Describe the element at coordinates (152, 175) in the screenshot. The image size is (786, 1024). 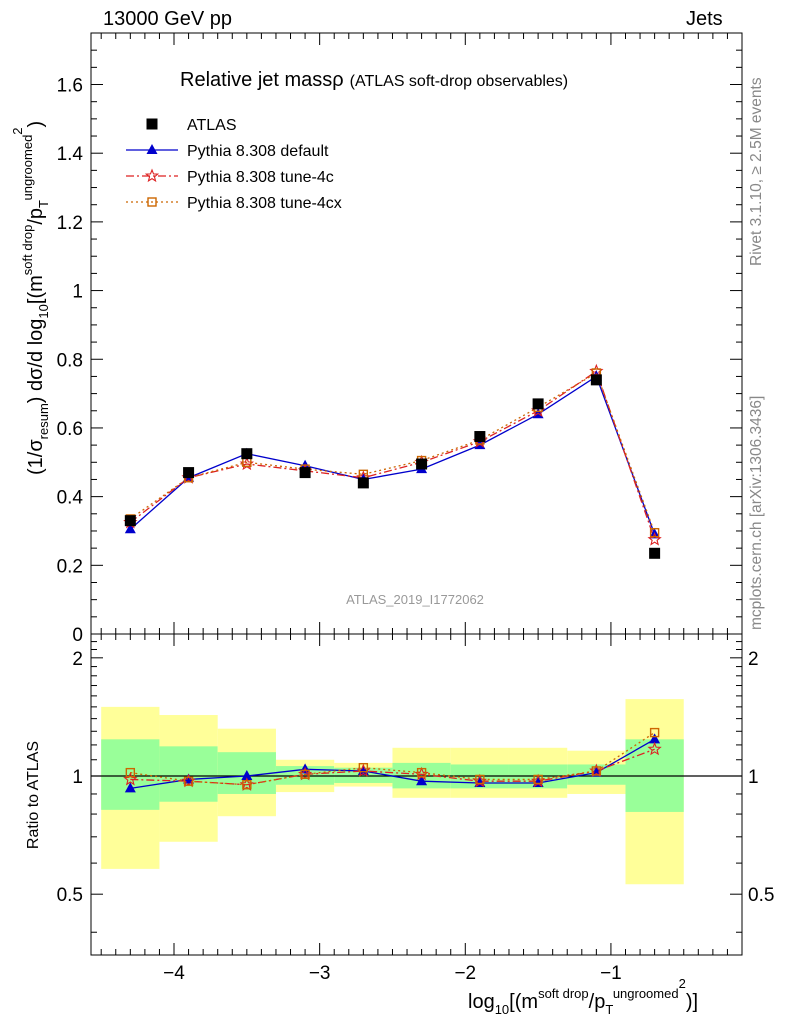
I see `legend-marker-pythia-8-308-tune-4c` at that location.